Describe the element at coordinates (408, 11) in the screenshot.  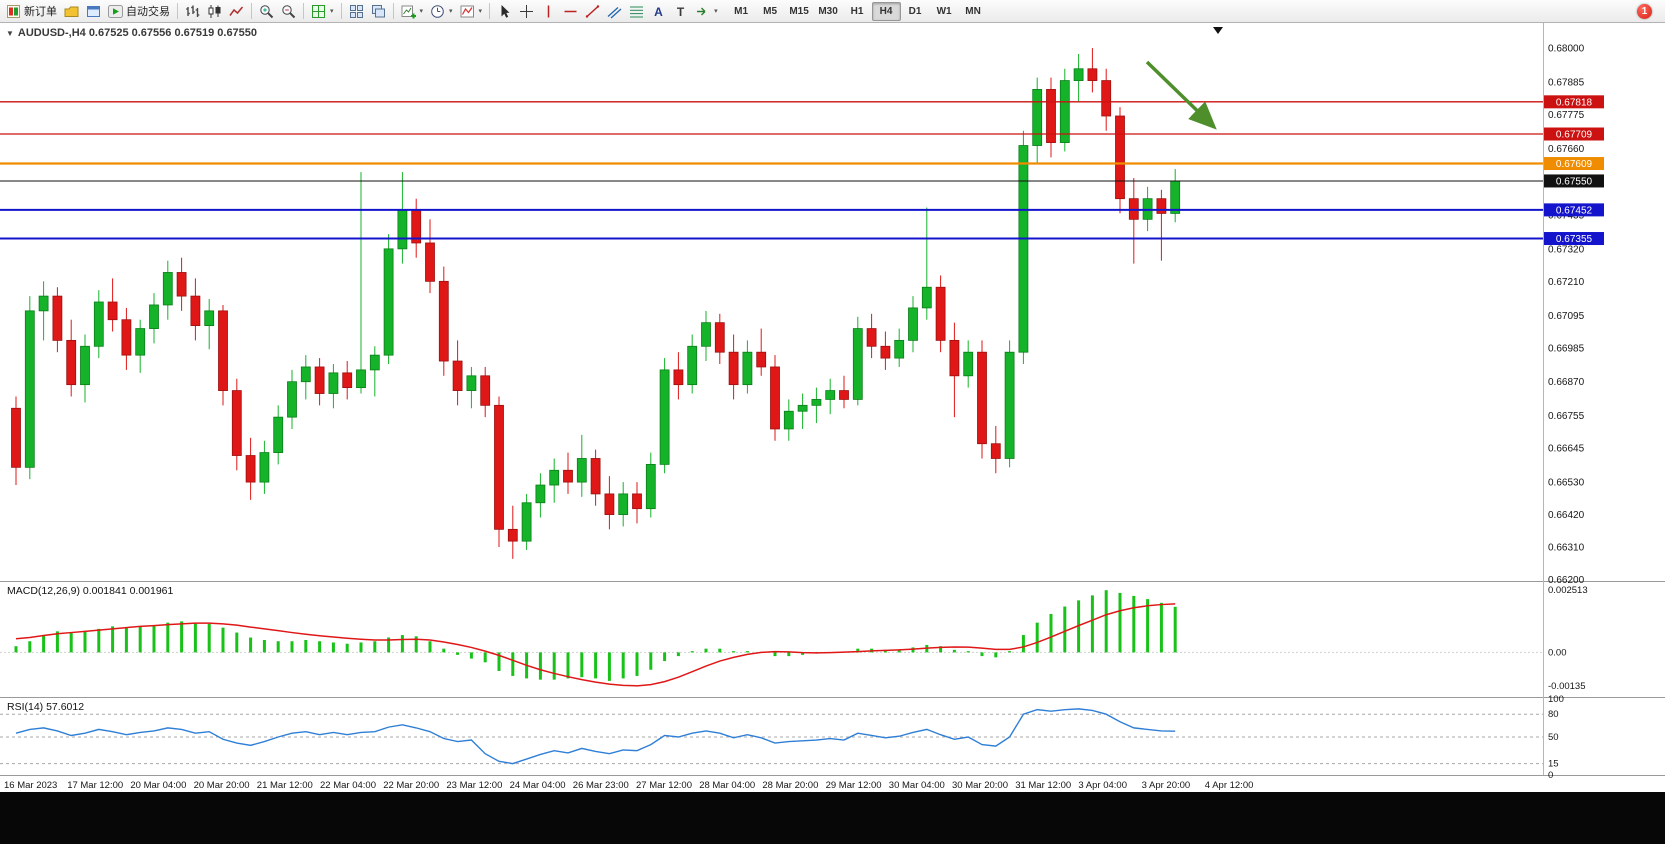
I see `new-chart-icon` at that location.